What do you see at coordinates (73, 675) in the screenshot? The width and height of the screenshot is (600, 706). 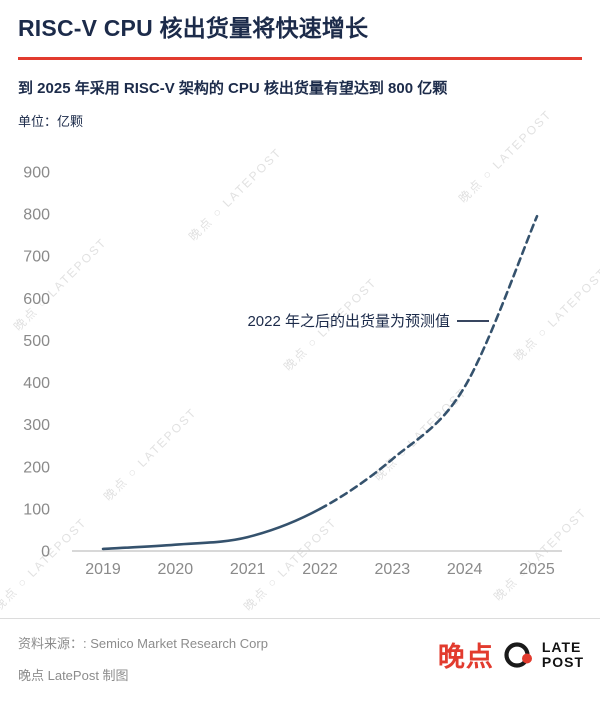 I see `credit-note: 晚点 LatePost 制图` at bounding box center [73, 675].